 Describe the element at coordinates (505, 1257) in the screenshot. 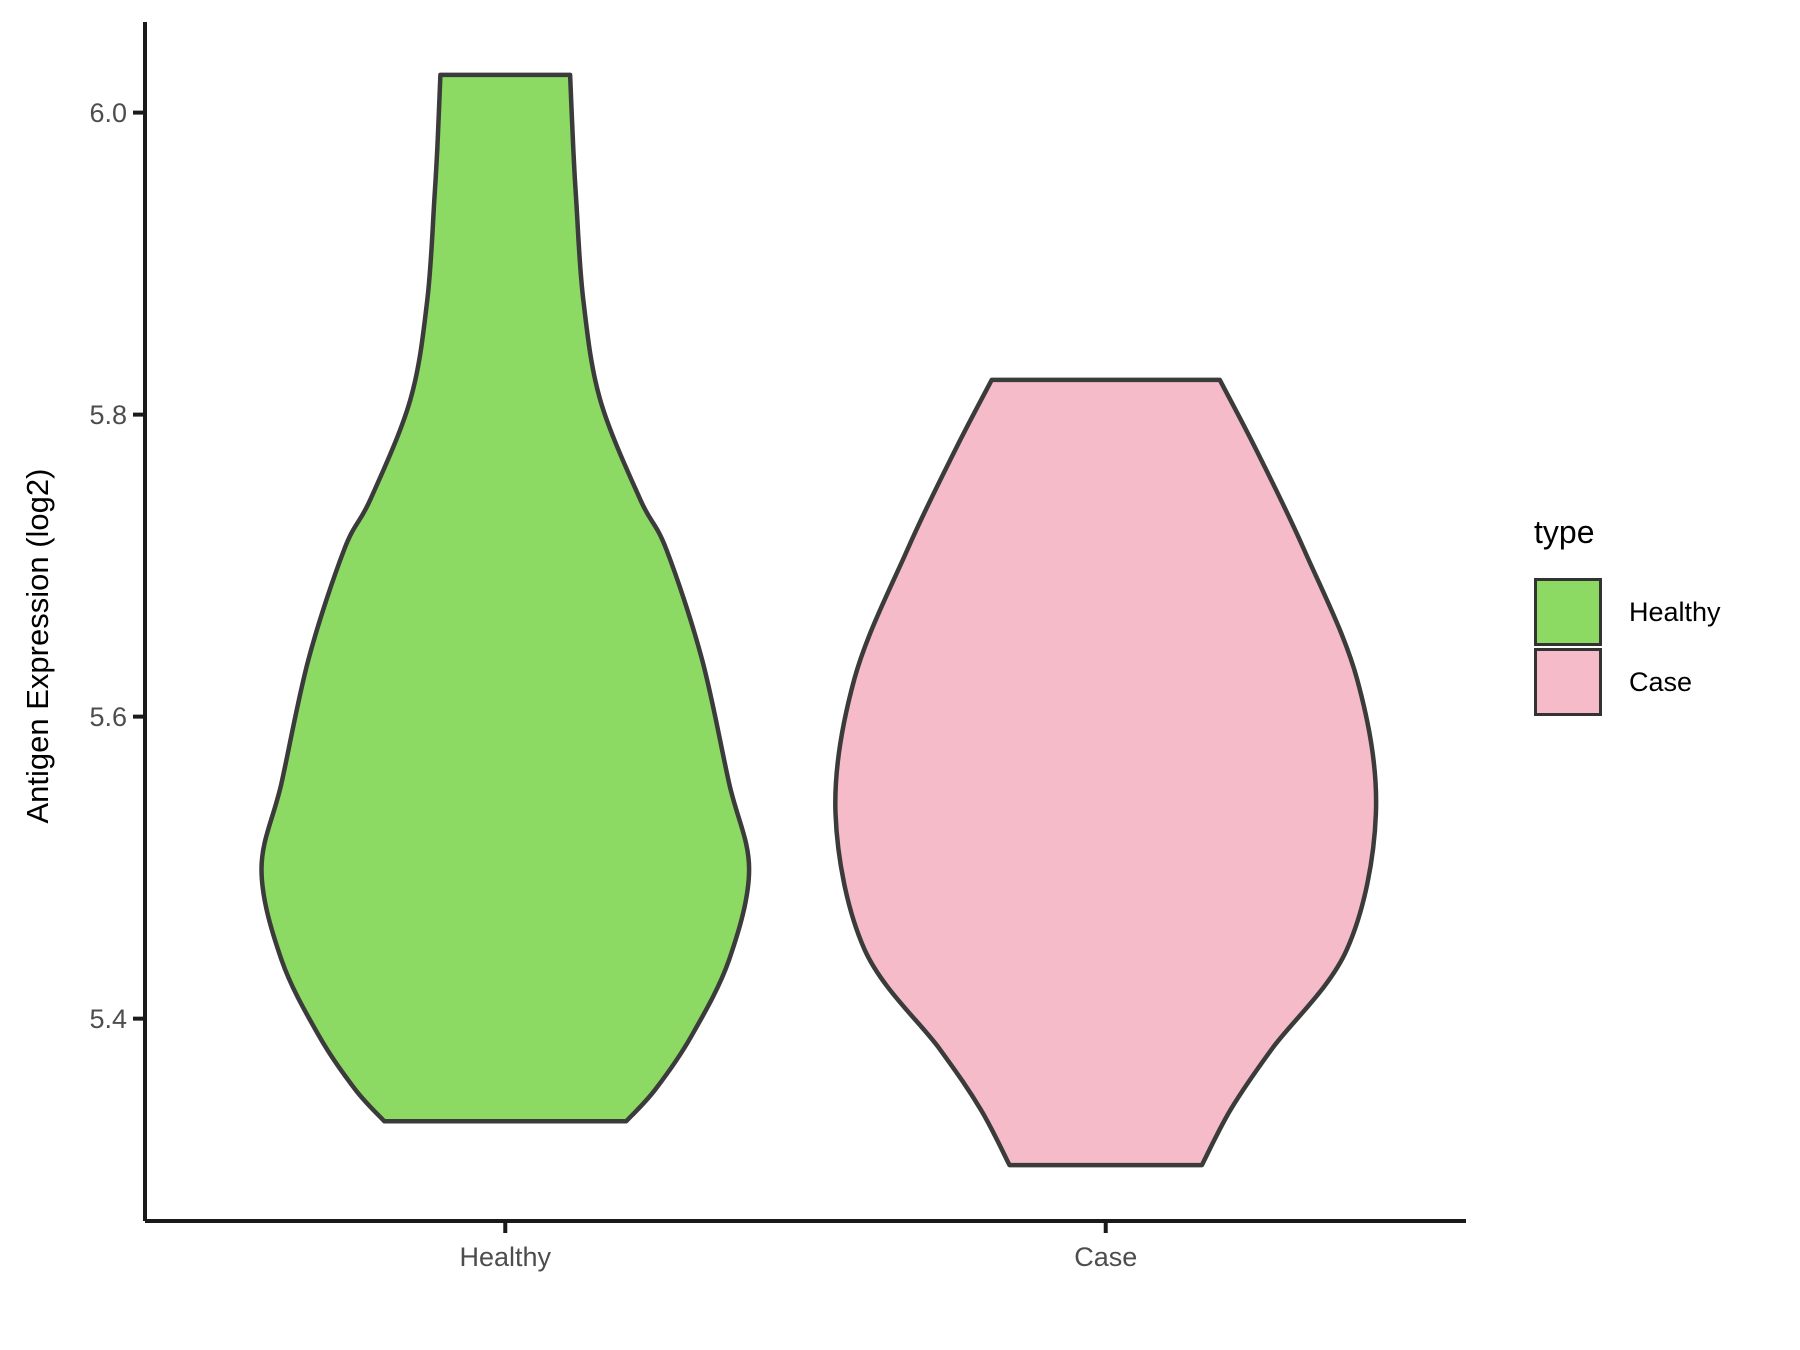

I see `x-tick-label-healthy: Healthy` at that location.